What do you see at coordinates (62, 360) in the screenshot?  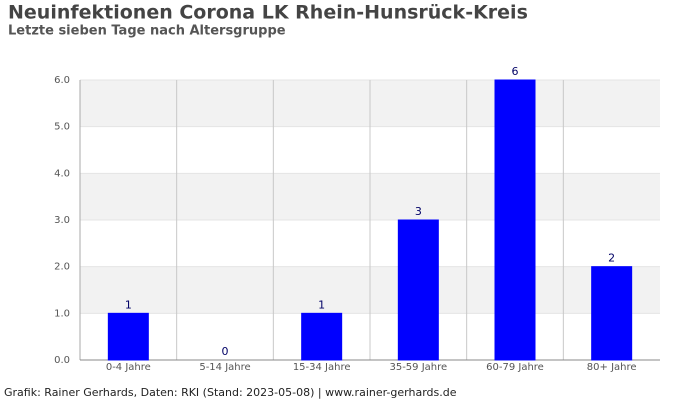 I see `y-tick-label: 0.0` at bounding box center [62, 360].